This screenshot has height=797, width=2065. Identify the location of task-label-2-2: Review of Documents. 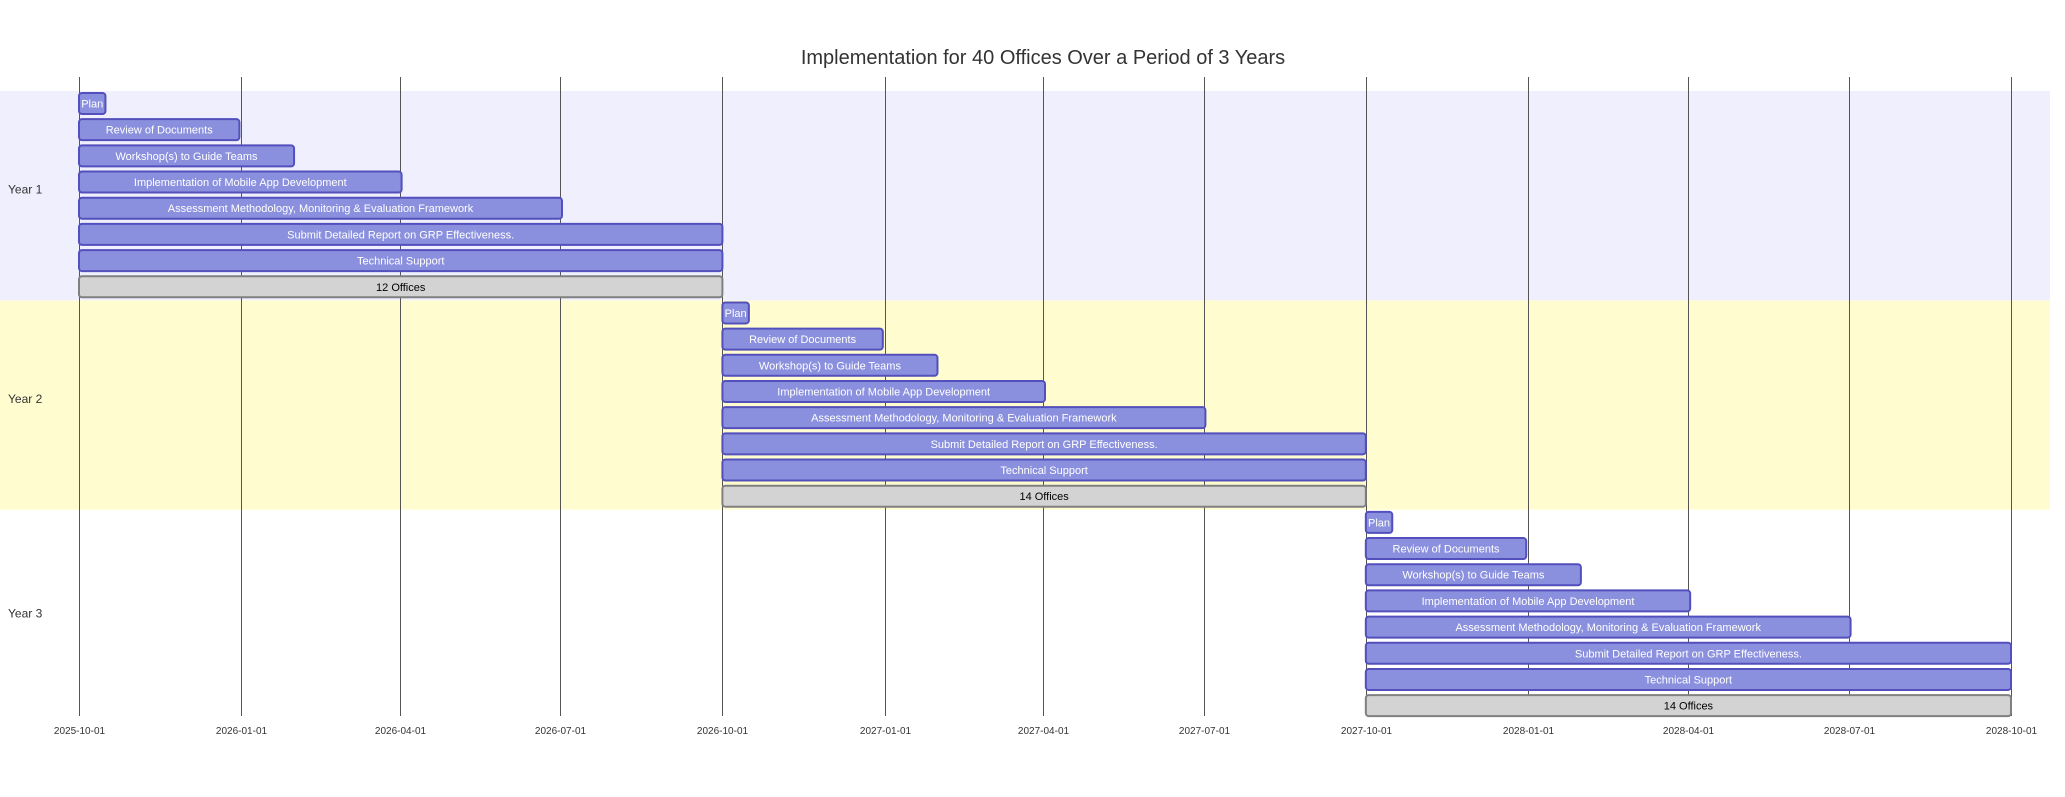
(802, 340).